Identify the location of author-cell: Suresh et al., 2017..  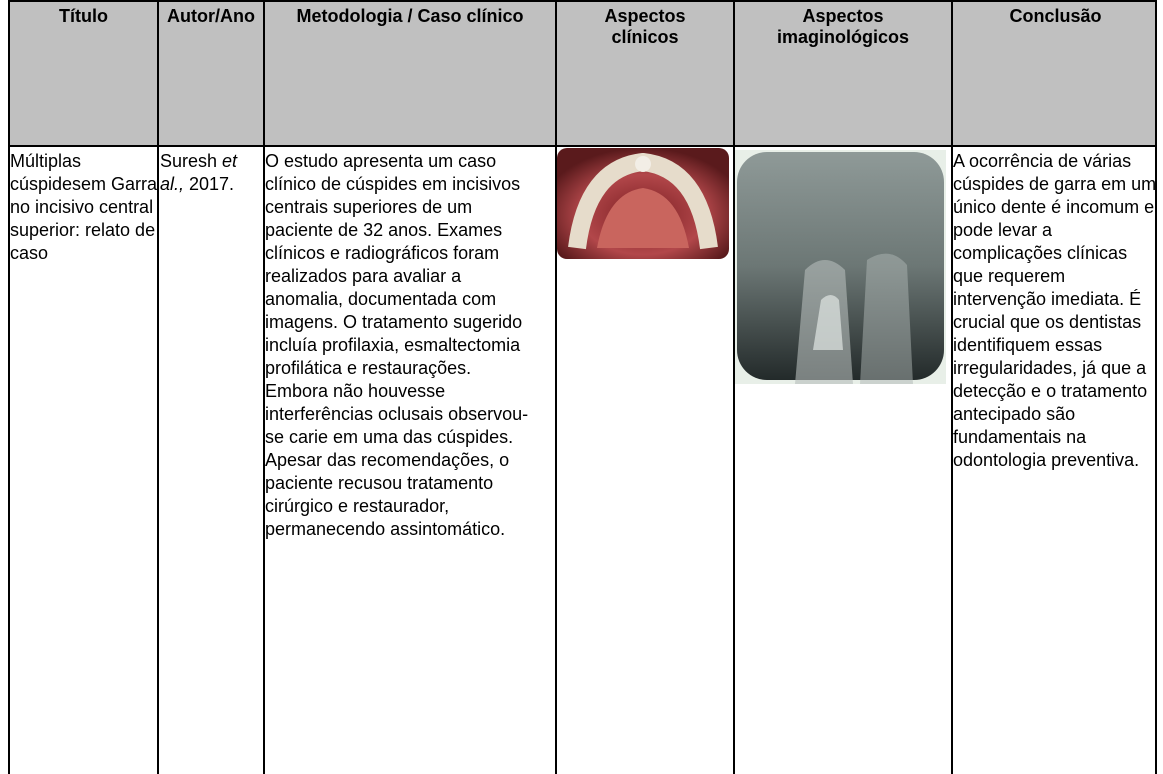
(212, 173).